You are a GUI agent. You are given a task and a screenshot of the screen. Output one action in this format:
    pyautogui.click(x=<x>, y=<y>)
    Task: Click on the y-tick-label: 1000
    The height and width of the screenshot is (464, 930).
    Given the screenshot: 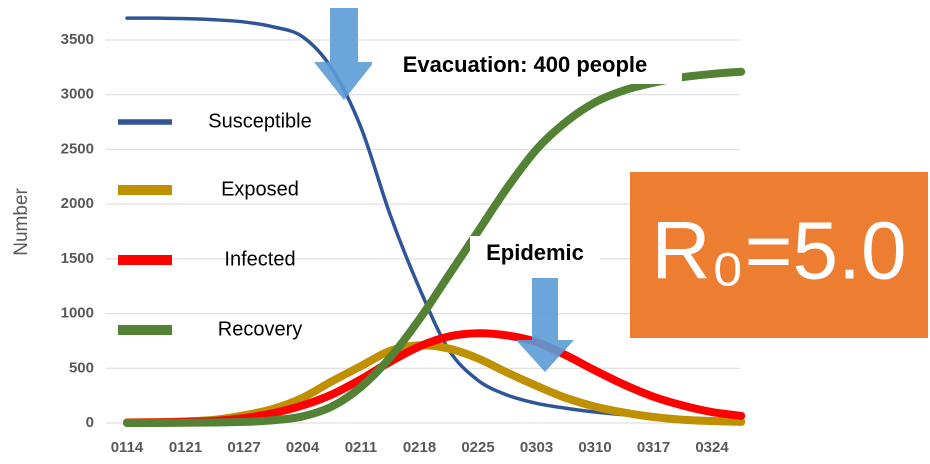 What is the action you would take?
    pyautogui.click(x=77, y=313)
    